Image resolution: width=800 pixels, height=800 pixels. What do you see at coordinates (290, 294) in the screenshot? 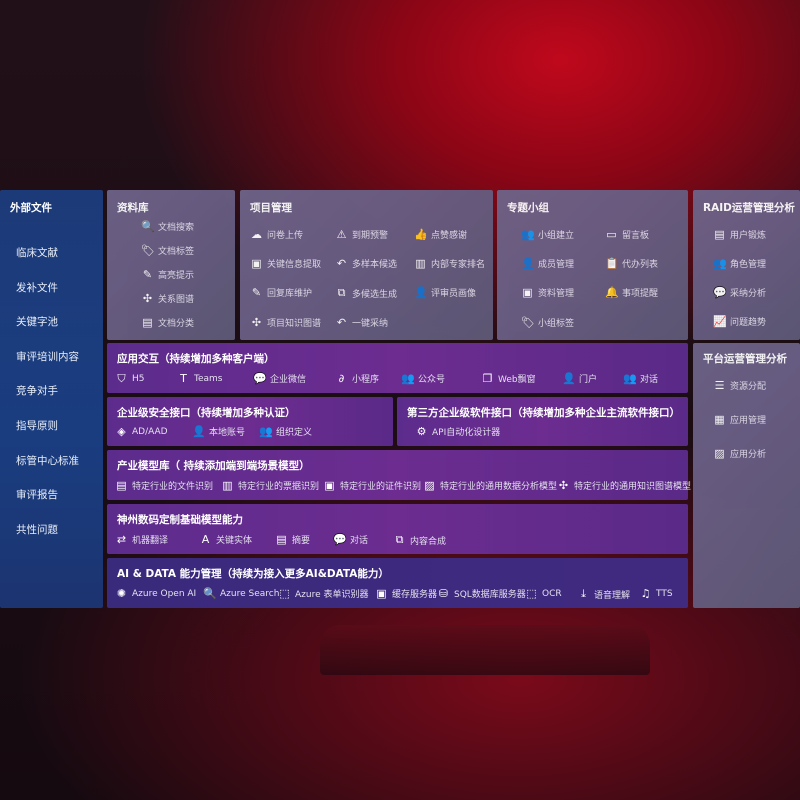
I see `item-label: 回复库维护` at bounding box center [290, 294].